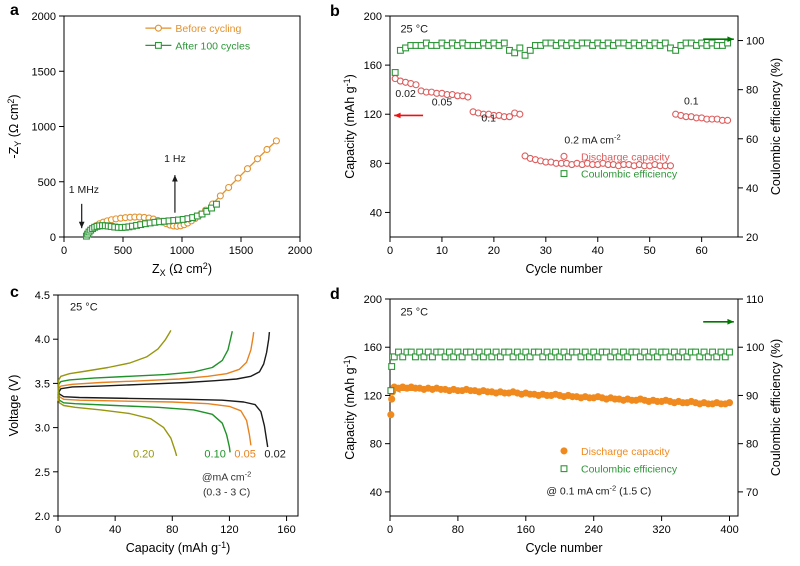 The image size is (800, 566). Describe the element at coordinates (117, 425) in the screenshot. I see `series-0.20-discharge` at that location.